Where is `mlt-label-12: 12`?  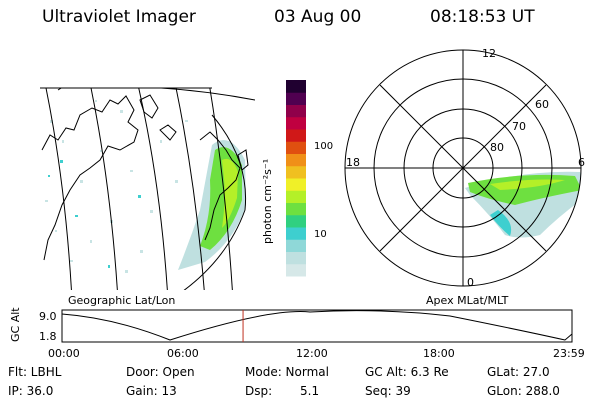 mlt-label-12: 12 is located at coordinates (489, 53).